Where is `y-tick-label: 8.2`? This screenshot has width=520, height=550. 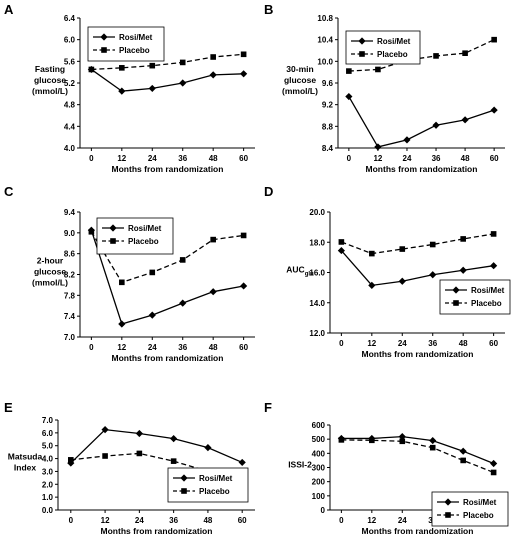
y-tick-label: 8.2 is located at coordinates (70, 275).